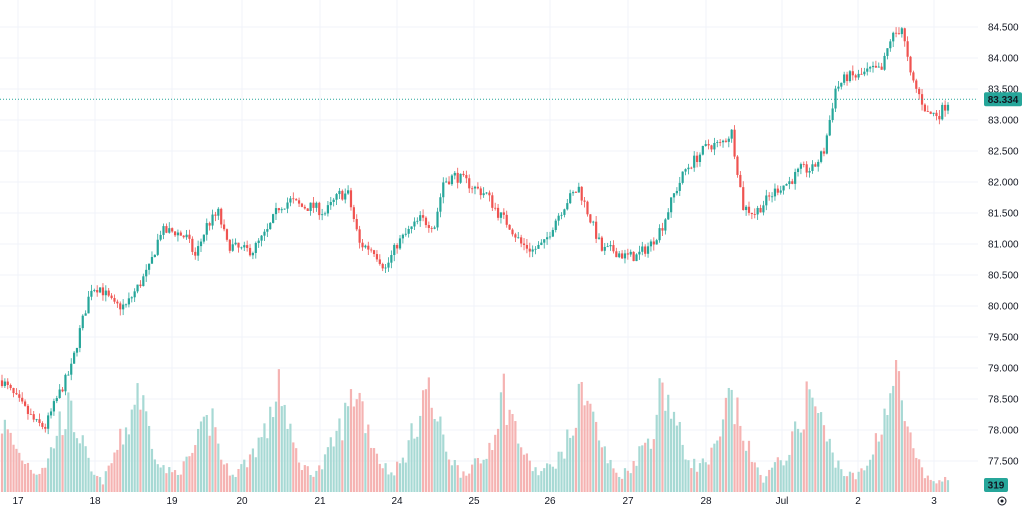 This screenshot has height=509, width=1024. Describe the element at coordinates (996, 486) in the screenshot. I see `volume-value: 319` at that location.